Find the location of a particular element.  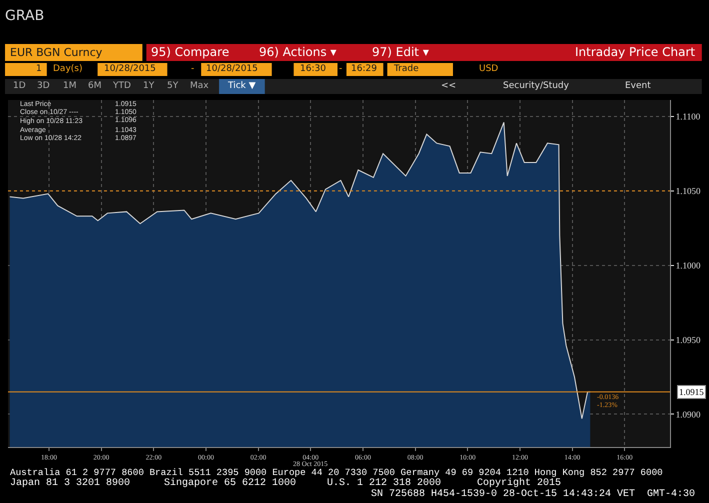

y-tick-label: 1.0900 is located at coordinates (689, 414).